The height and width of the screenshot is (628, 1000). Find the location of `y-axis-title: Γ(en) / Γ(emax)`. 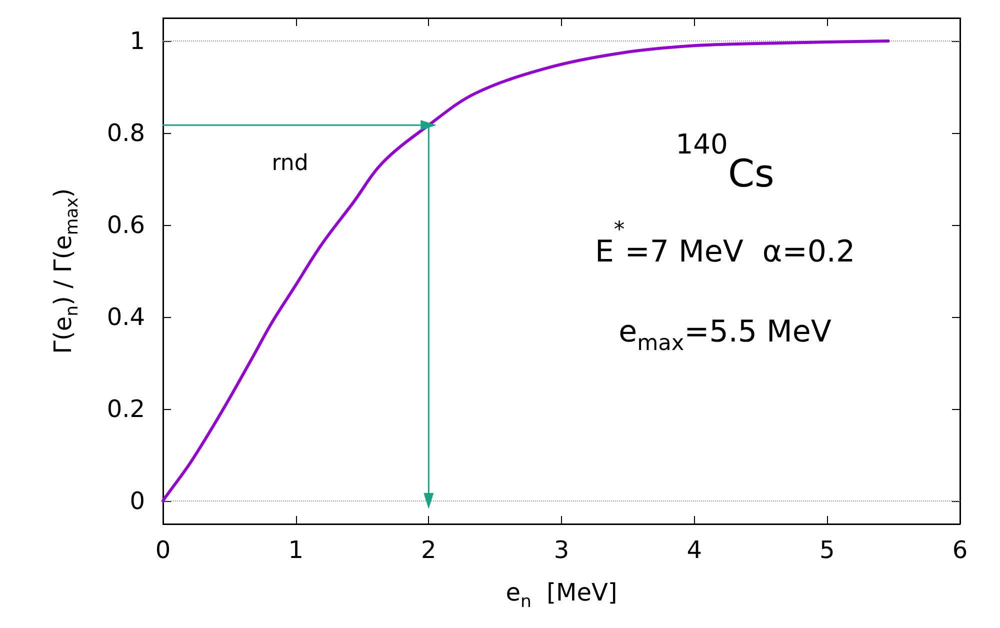

y-axis-title: Γ(en) / Γ(emax) is located at coordinates (65, 271).